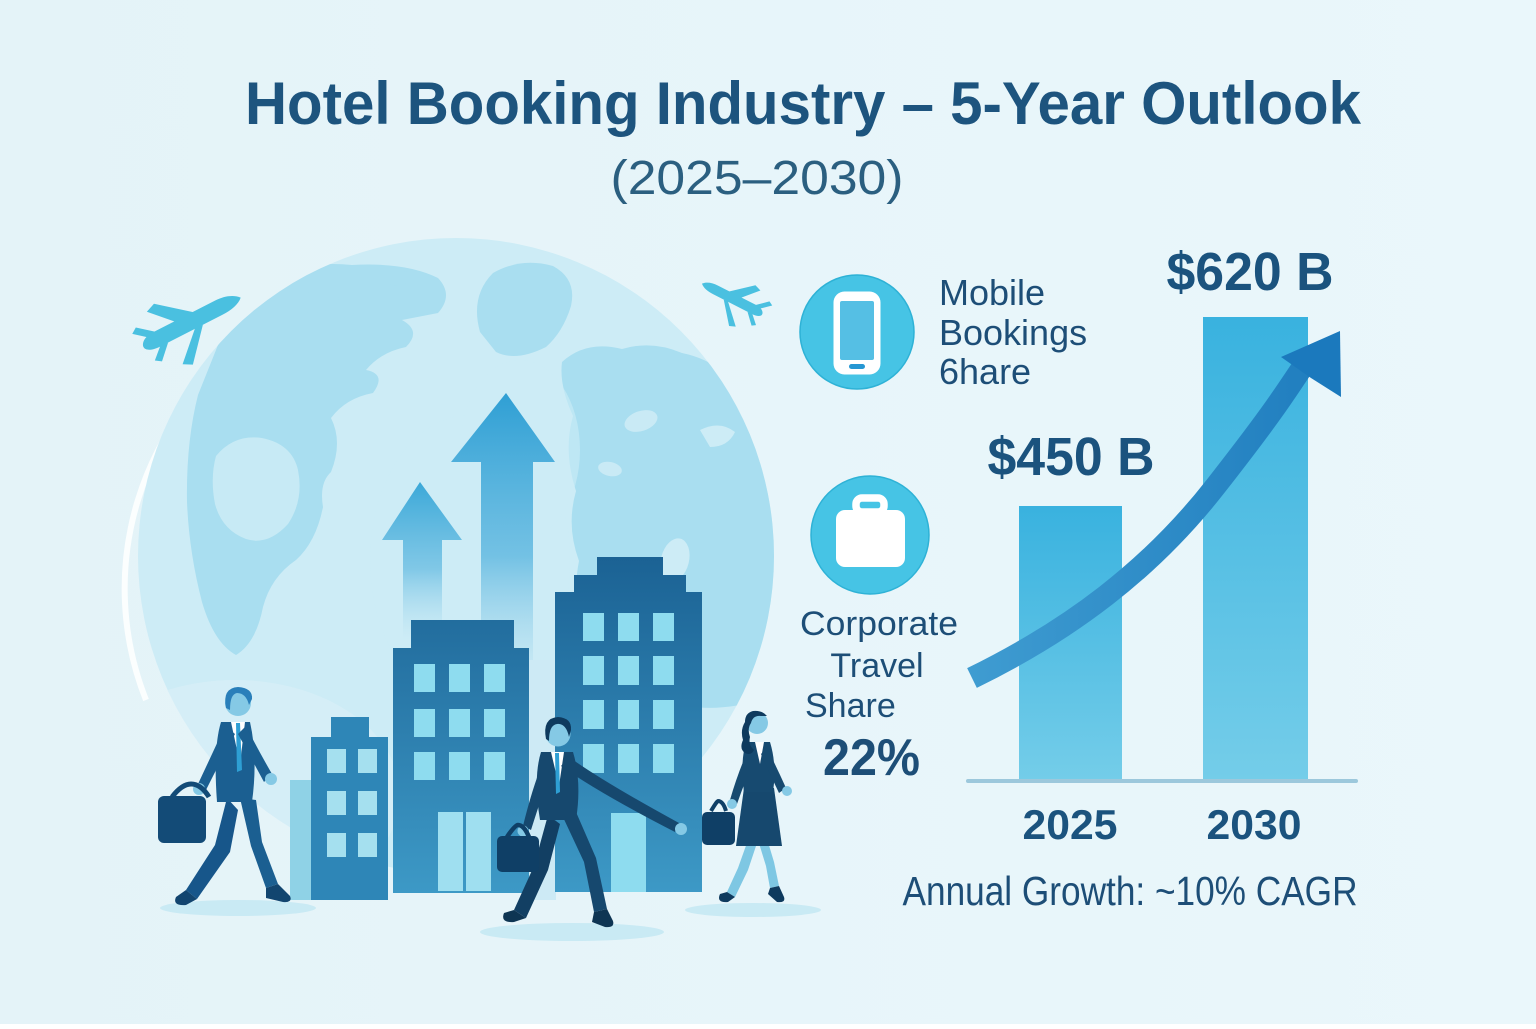  What do you see at coordinates (1071, 457) in the screenshot?
I see `svg-text: $450 B` at bounding box center [1071, 457].